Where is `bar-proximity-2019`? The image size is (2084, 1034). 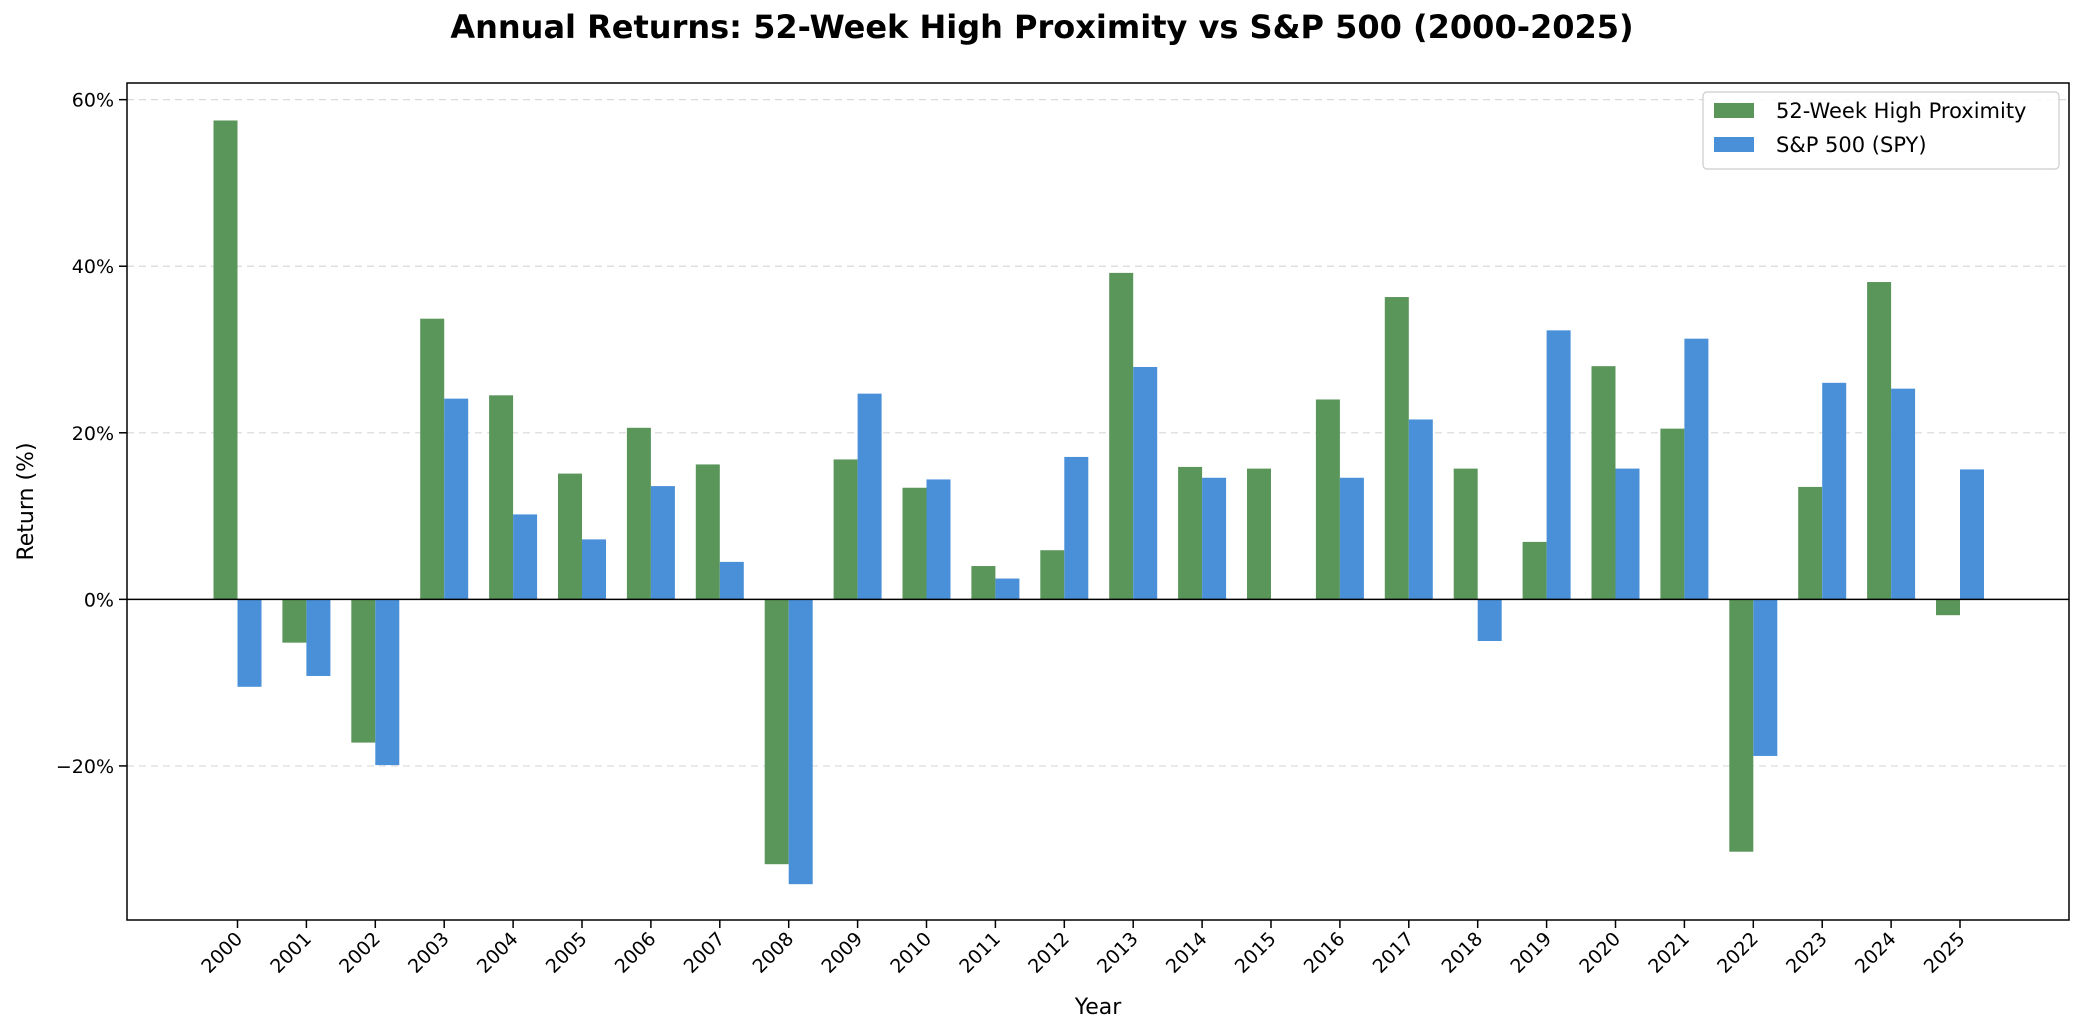 bar-proximity-2019 is located at coordinates (1534, 570).